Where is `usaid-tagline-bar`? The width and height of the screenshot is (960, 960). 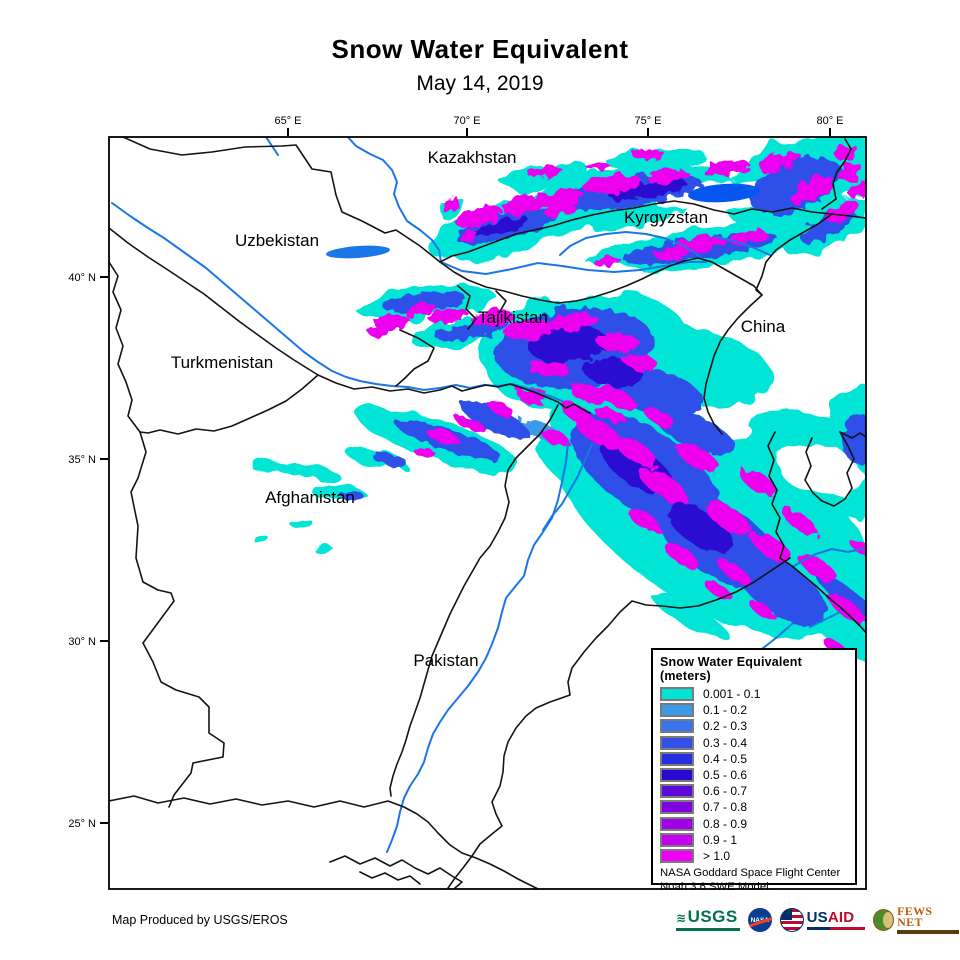
usaid-tagline-bar is located at coordinates (835, 928).